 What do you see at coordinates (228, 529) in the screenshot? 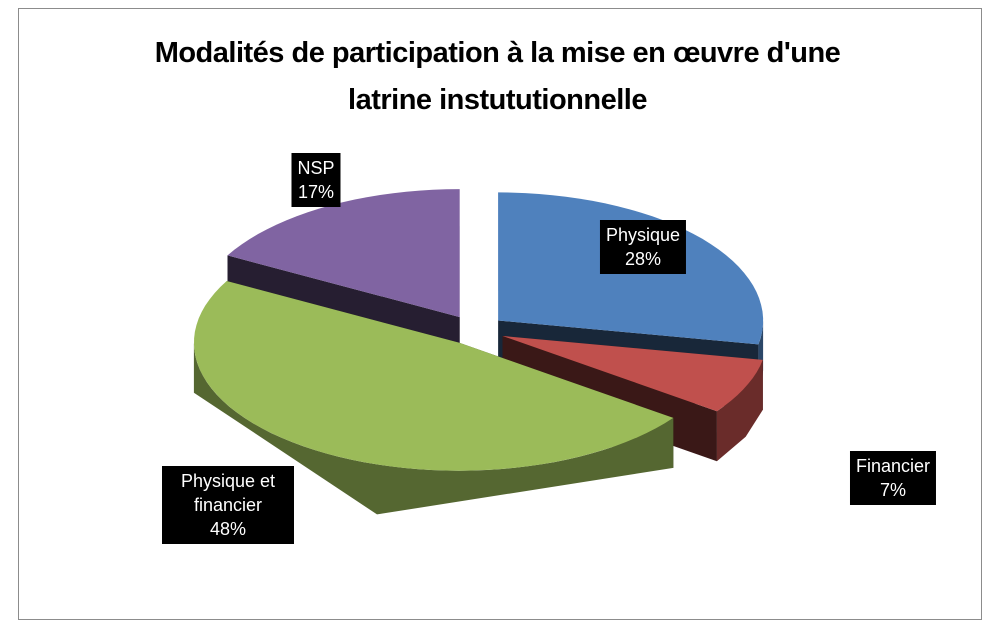
I see `value-label: 48%` at bounding box center [228, 529].